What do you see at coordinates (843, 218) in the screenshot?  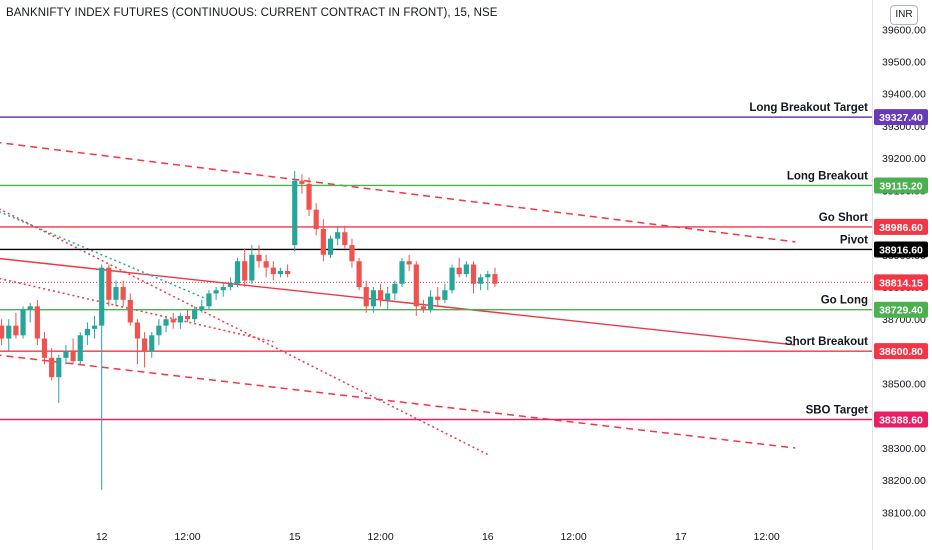 I see `level-label-2: Go Short` at bounding box center [843, 218].